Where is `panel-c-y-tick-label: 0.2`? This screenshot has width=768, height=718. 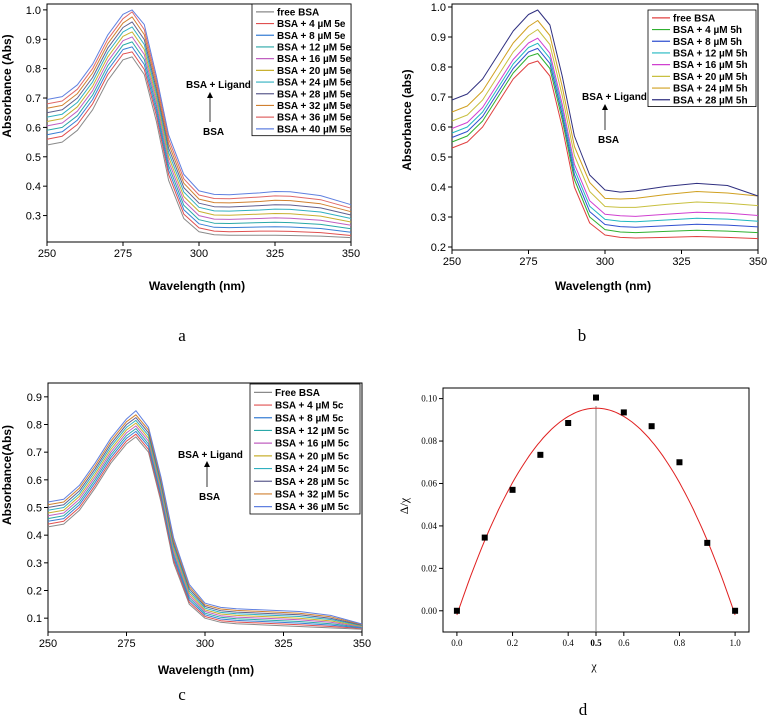
panel-c-y-tick-label: 0.2 is located at coordinates (34, 592).